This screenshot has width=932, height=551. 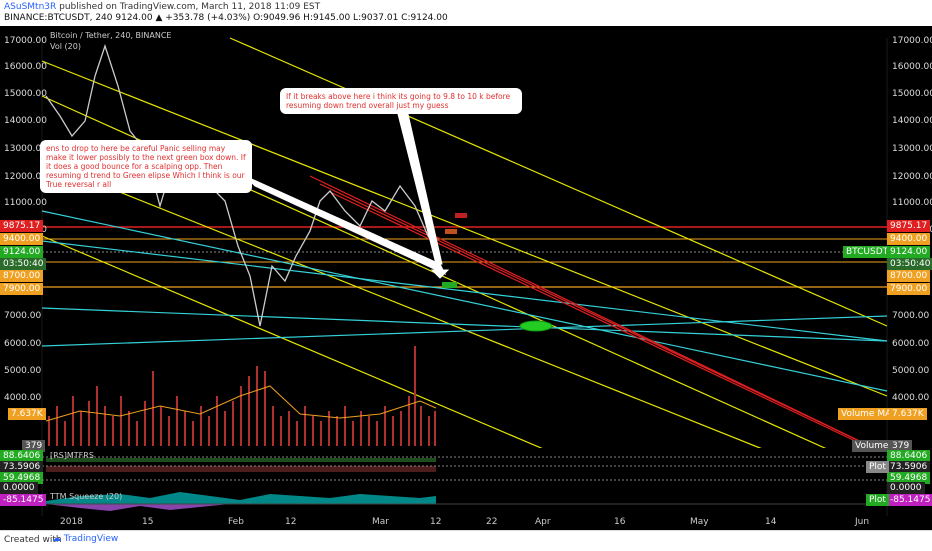 I want to click on orange-price-tag-right: 9400.00, so click(x=909, y=239).